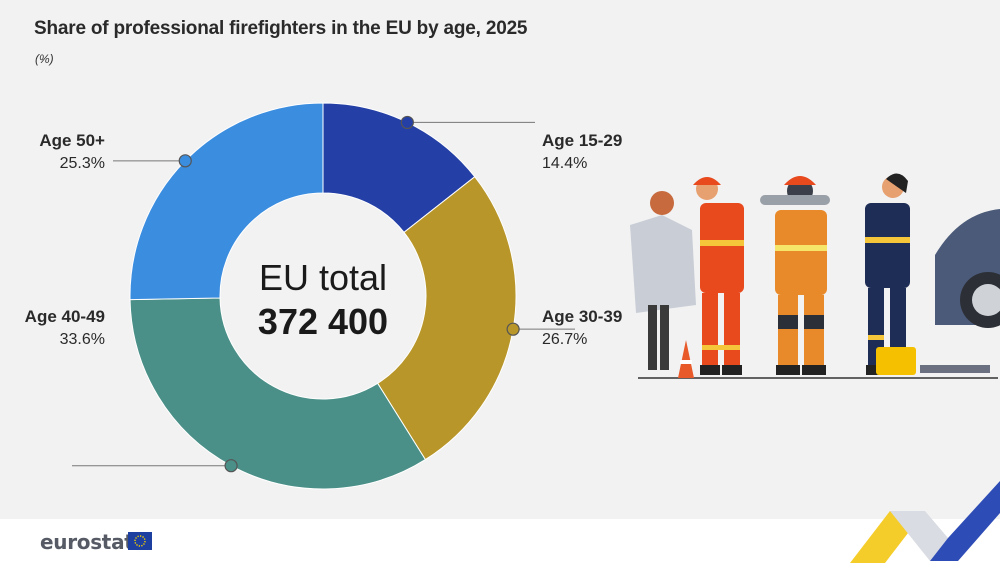  What do you see at coordinates (582, 140) in the screenshot?
I see `slice-label: Age 15-29` at bounding box center [582, 140].